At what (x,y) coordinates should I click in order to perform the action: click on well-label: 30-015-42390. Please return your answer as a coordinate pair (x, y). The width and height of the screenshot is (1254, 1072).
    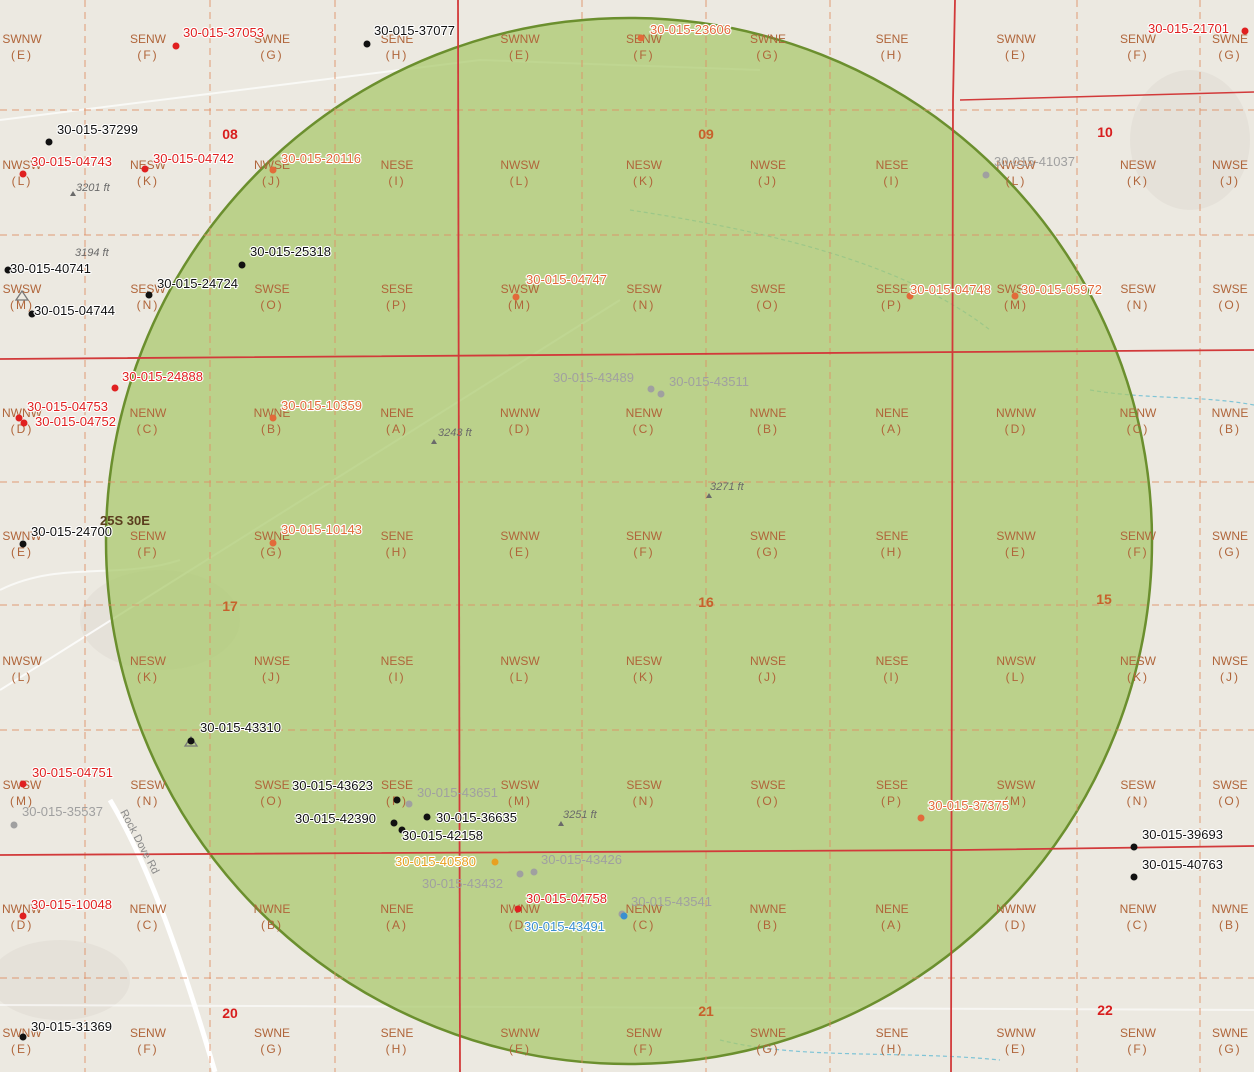
    Looking at the image, I should click on (335, 818).